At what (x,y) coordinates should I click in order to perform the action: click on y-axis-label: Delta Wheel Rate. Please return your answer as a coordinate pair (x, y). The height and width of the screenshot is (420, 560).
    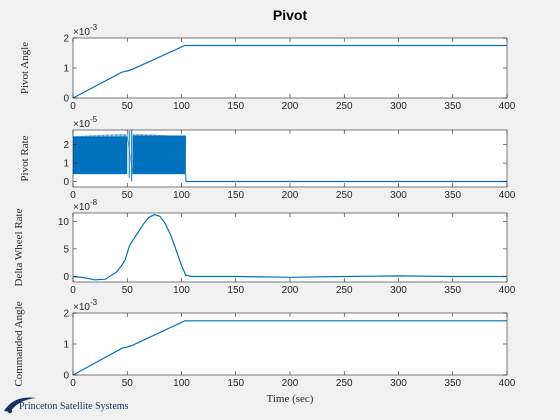
    Looking at the image, I should click on (19, 247).